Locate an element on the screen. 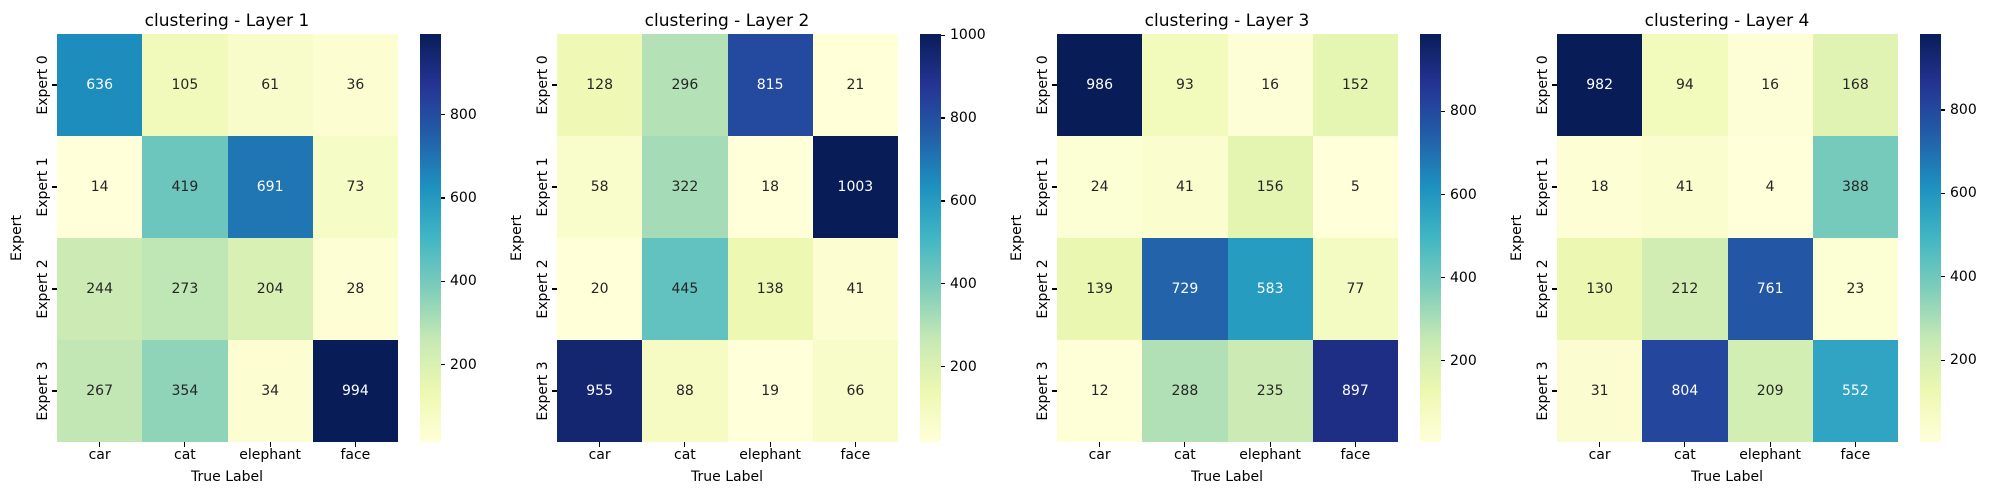  heatmap-cell: 156 is located at coordinates (1270, 187).